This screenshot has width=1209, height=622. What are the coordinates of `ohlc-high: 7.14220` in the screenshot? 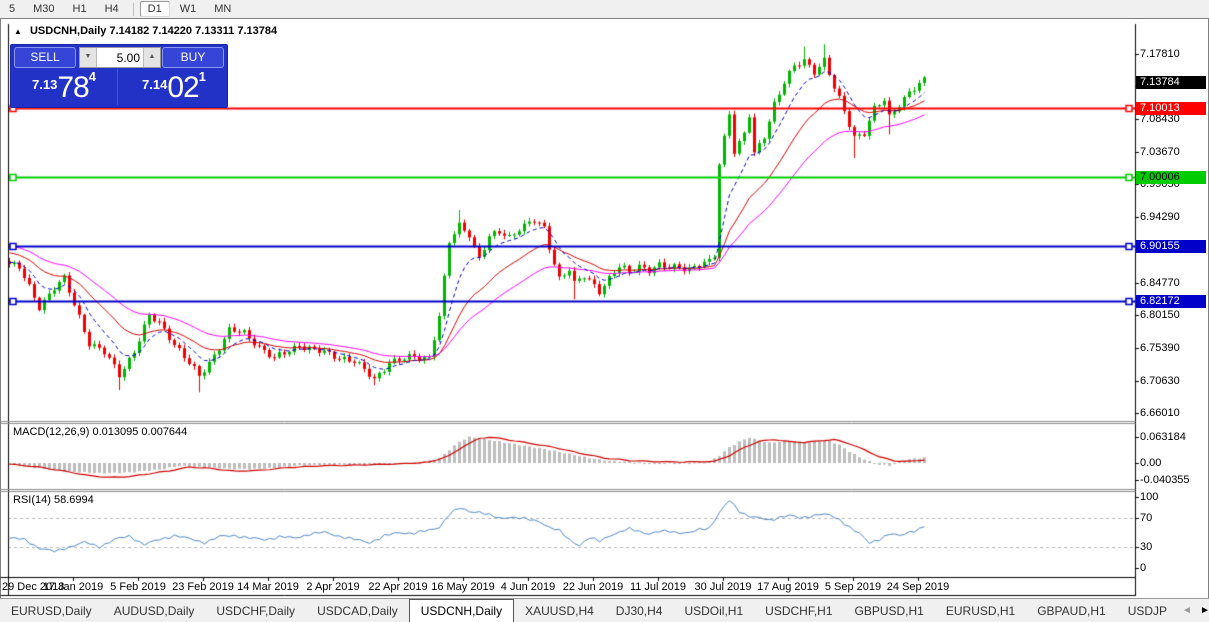 It's located at (172, 31).